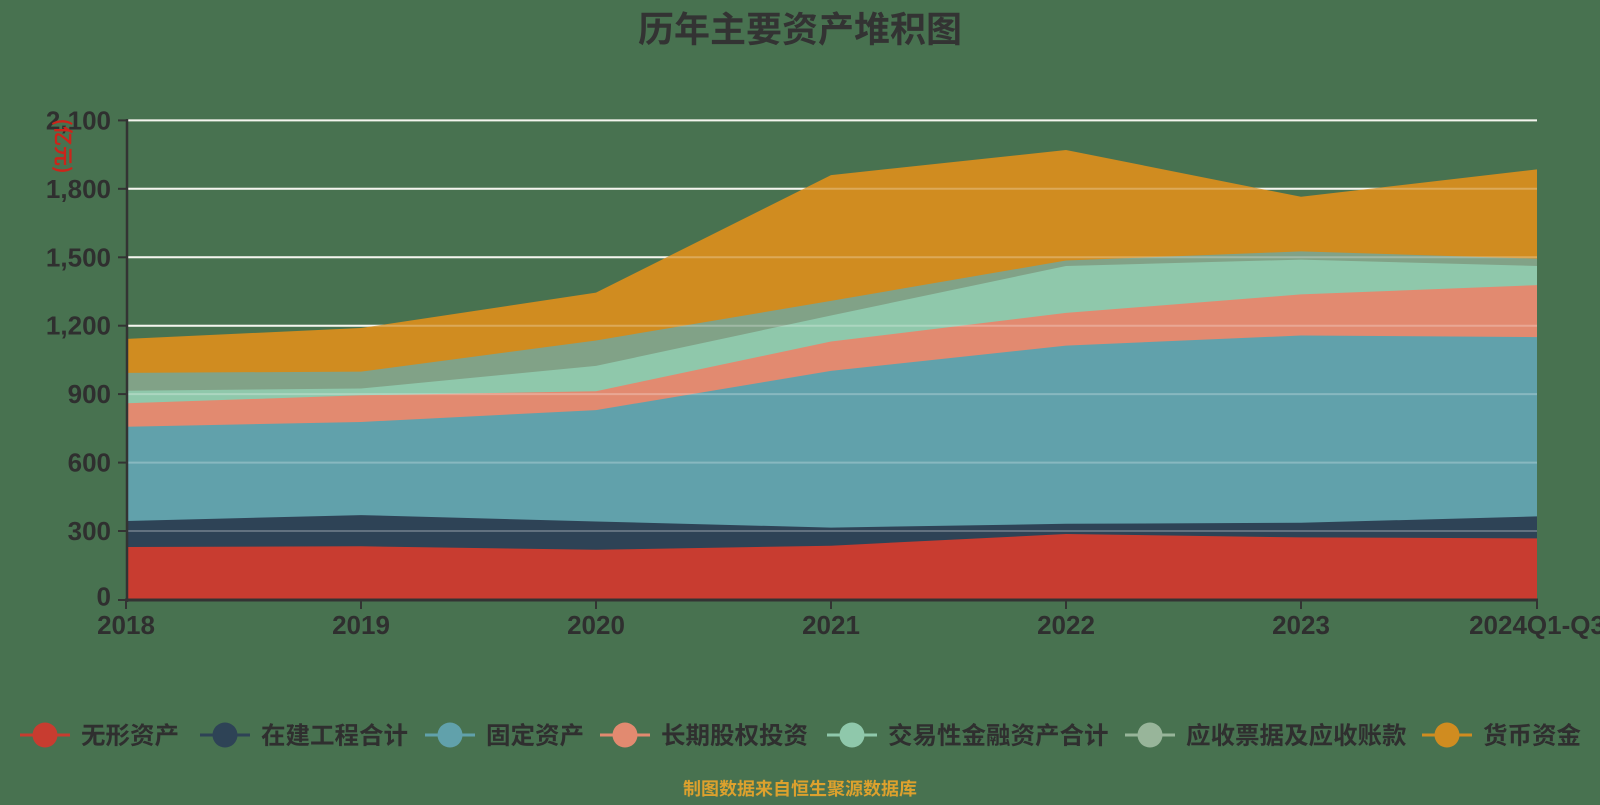 Image resolution: width=1600 pixels, height=805 pixels. Describe the element at coordinates (78, 326) in the screenshot. I see `svg-text: 1,200` at that location.